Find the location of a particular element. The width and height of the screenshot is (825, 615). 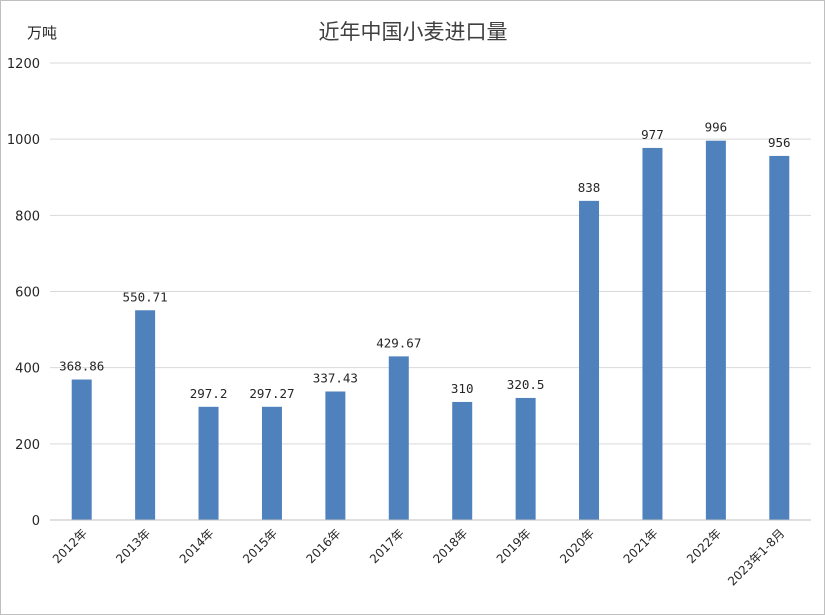

x-tick-label: 2012年 is located at coordinates (70, 546).